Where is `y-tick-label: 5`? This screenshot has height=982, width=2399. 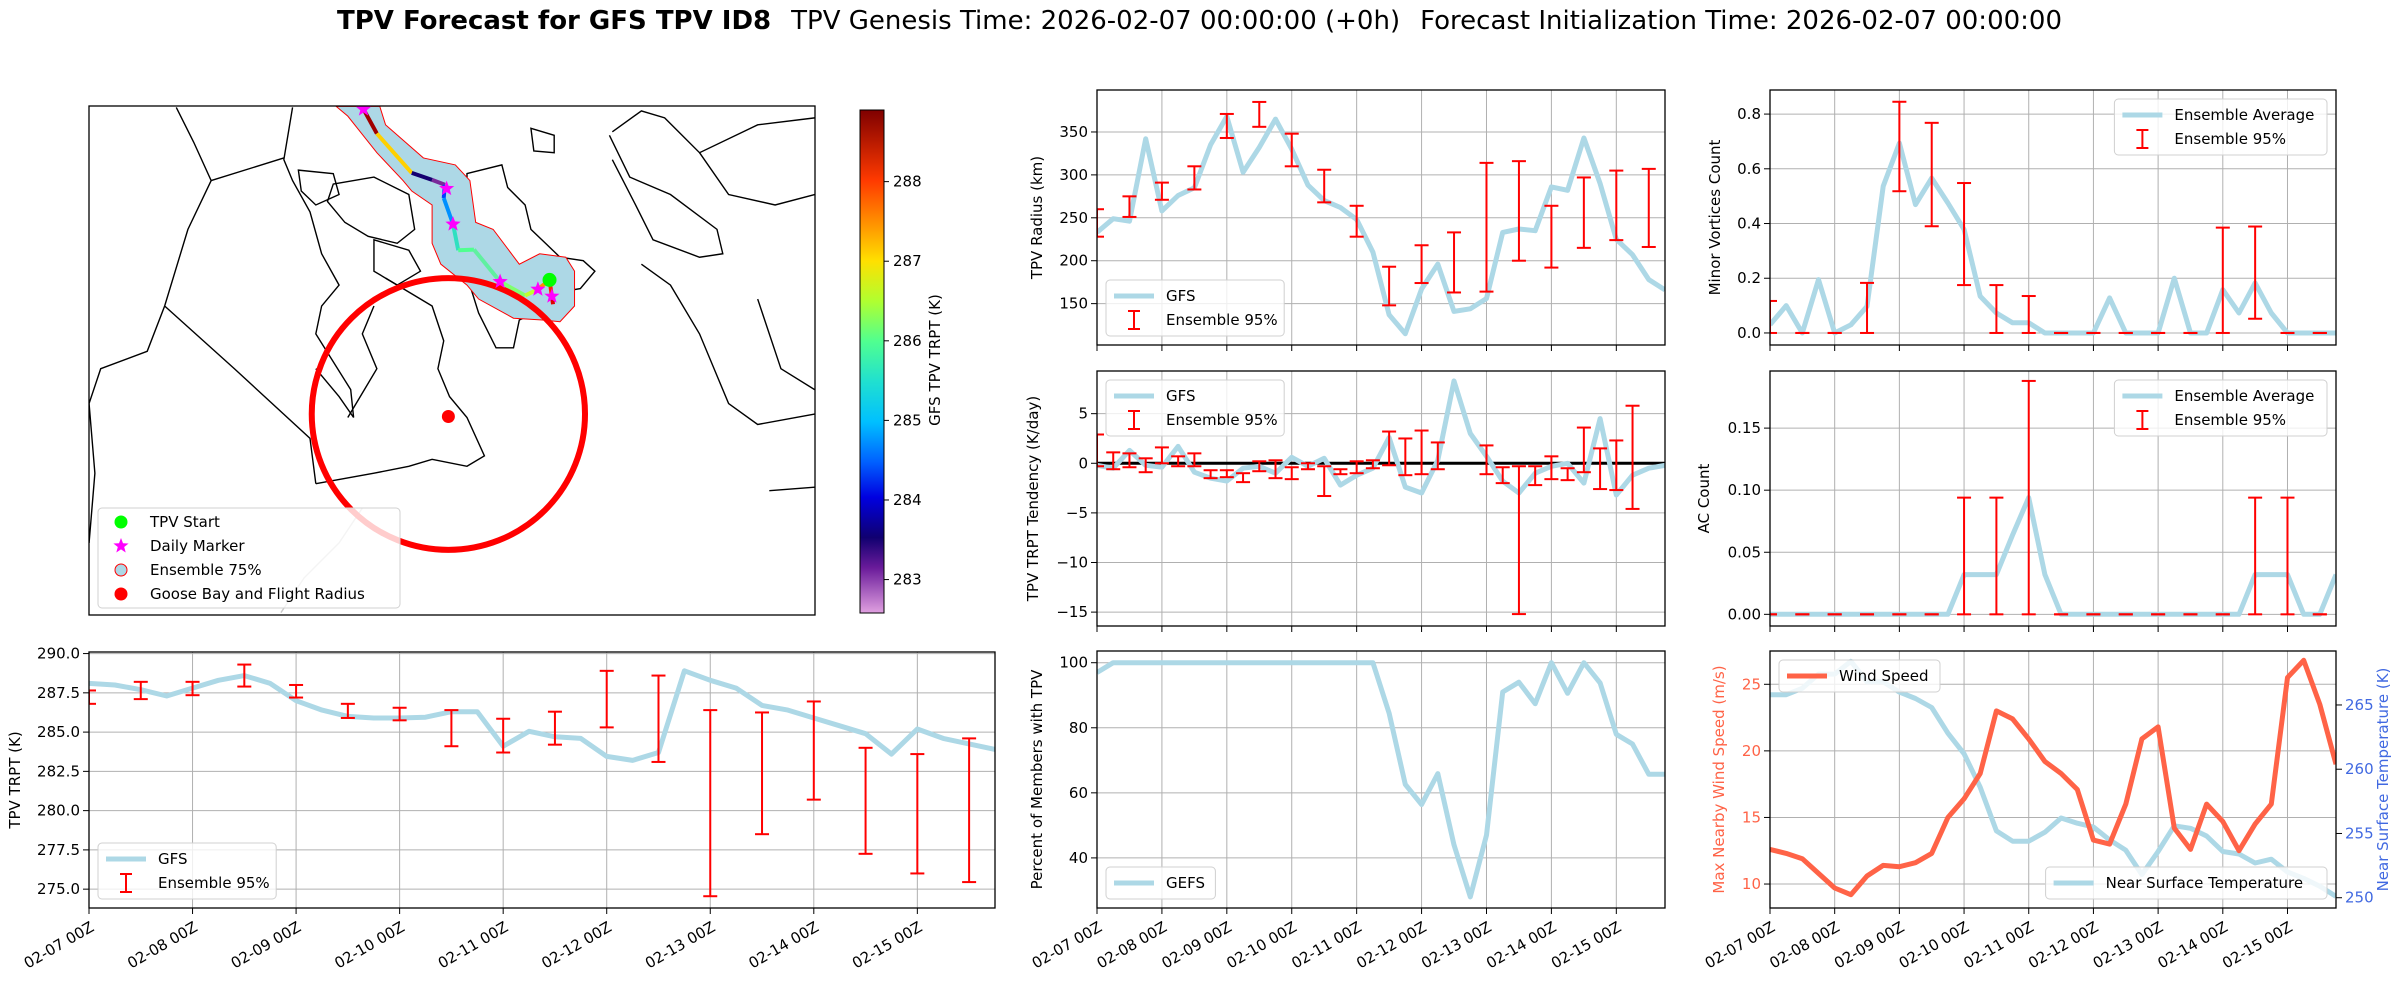
y-tick-label: 5 is located at coordinates (1083, 414).